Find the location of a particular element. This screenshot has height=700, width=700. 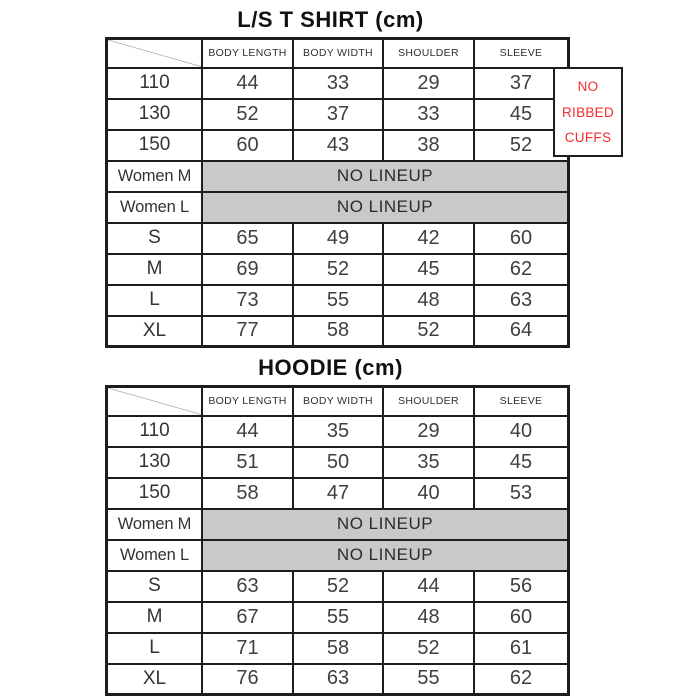

size-value-cell: 67 is located at coordinates (247, 617).